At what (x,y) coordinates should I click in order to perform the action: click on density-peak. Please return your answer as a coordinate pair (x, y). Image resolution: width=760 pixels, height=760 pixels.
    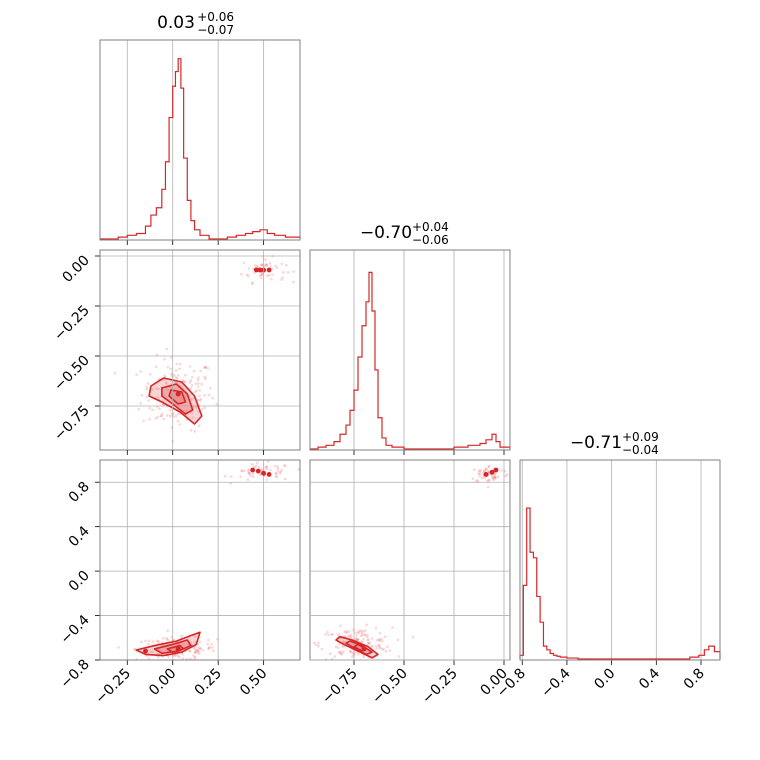
    Looking at the image, I should click on (178, 649).